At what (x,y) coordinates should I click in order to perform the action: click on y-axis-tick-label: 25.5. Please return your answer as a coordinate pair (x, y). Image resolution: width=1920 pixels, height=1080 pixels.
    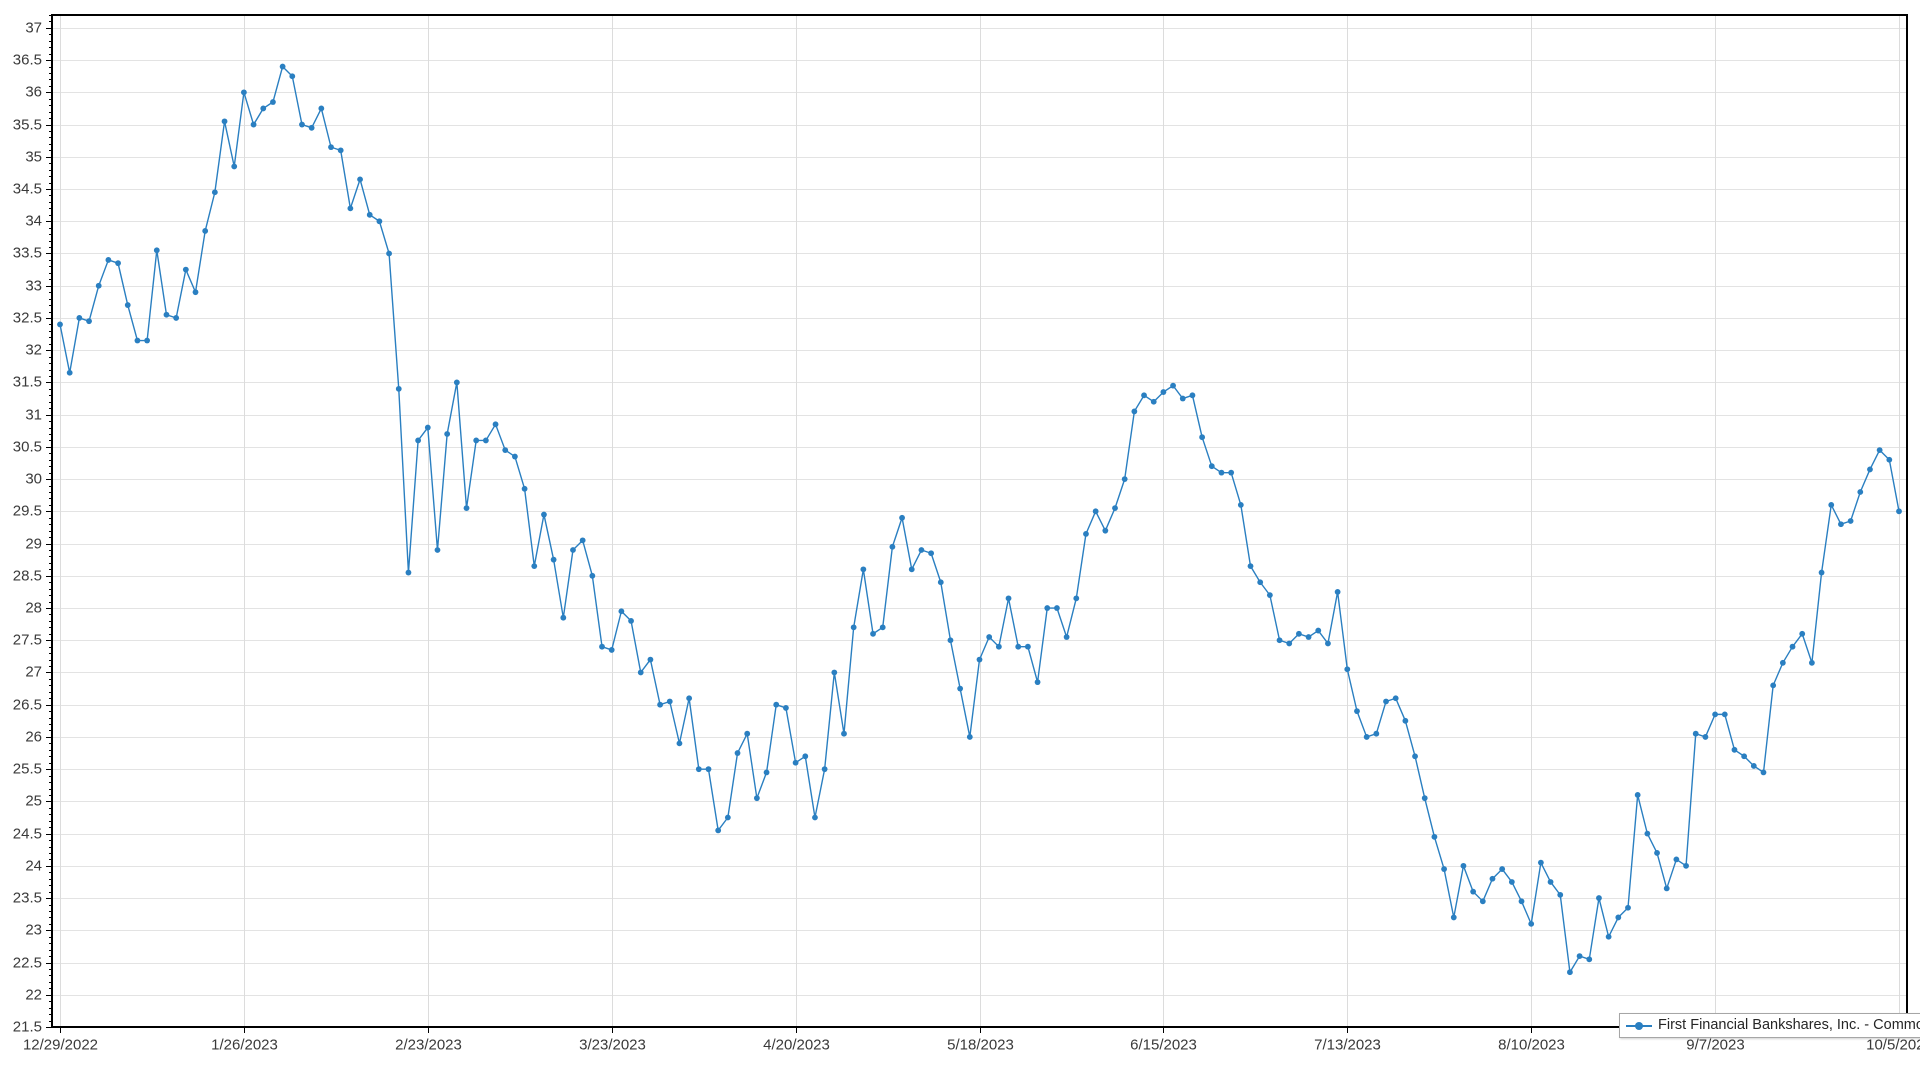
    Looking at the image, I should click on (27, 768).